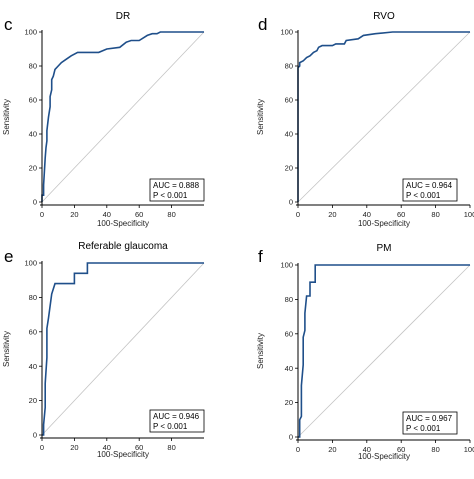 The width and height of the screenshot is (474, 479). What do you see at coordinates (384, 16) in the screenshot?
I see `chart-title: RVO` at bounding box center [384, 16].